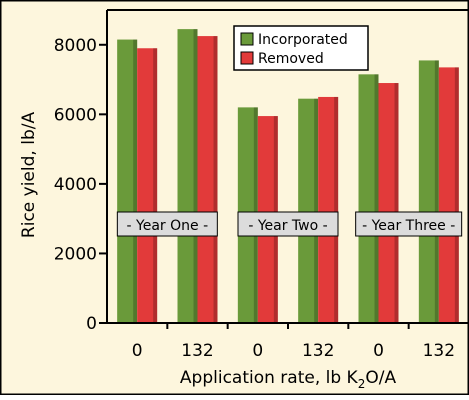 Image resolution: width=469 pixels, height=400 pixels. I want to click on x-tick-label-3: 132, so click(318, 351).